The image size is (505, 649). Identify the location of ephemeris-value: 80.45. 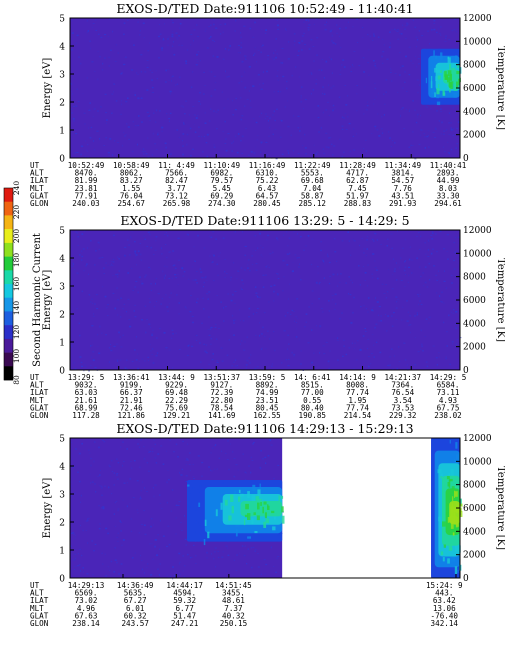
(267, 407).